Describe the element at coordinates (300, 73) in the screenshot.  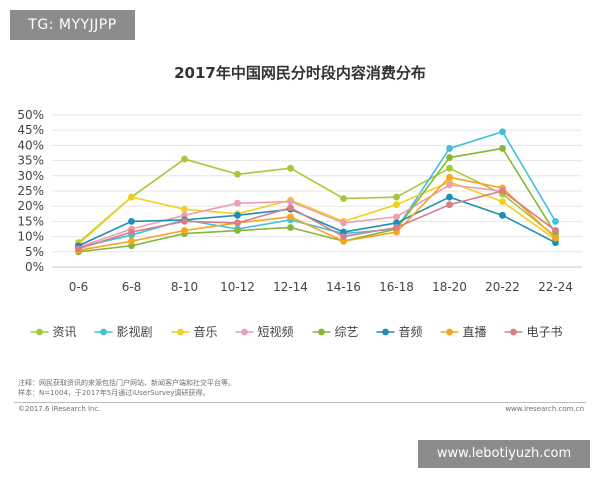
I see `chart-title: 2017年中国网民分时段内容消费分布` at that location.